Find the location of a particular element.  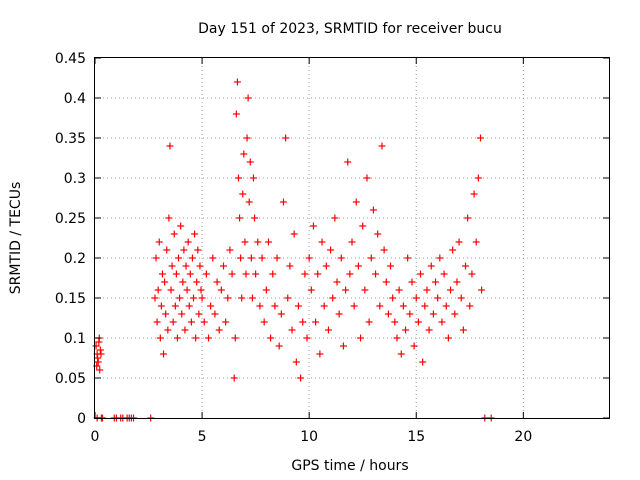

y-tick-label: 0.05 is located at coordinates (70, 379).